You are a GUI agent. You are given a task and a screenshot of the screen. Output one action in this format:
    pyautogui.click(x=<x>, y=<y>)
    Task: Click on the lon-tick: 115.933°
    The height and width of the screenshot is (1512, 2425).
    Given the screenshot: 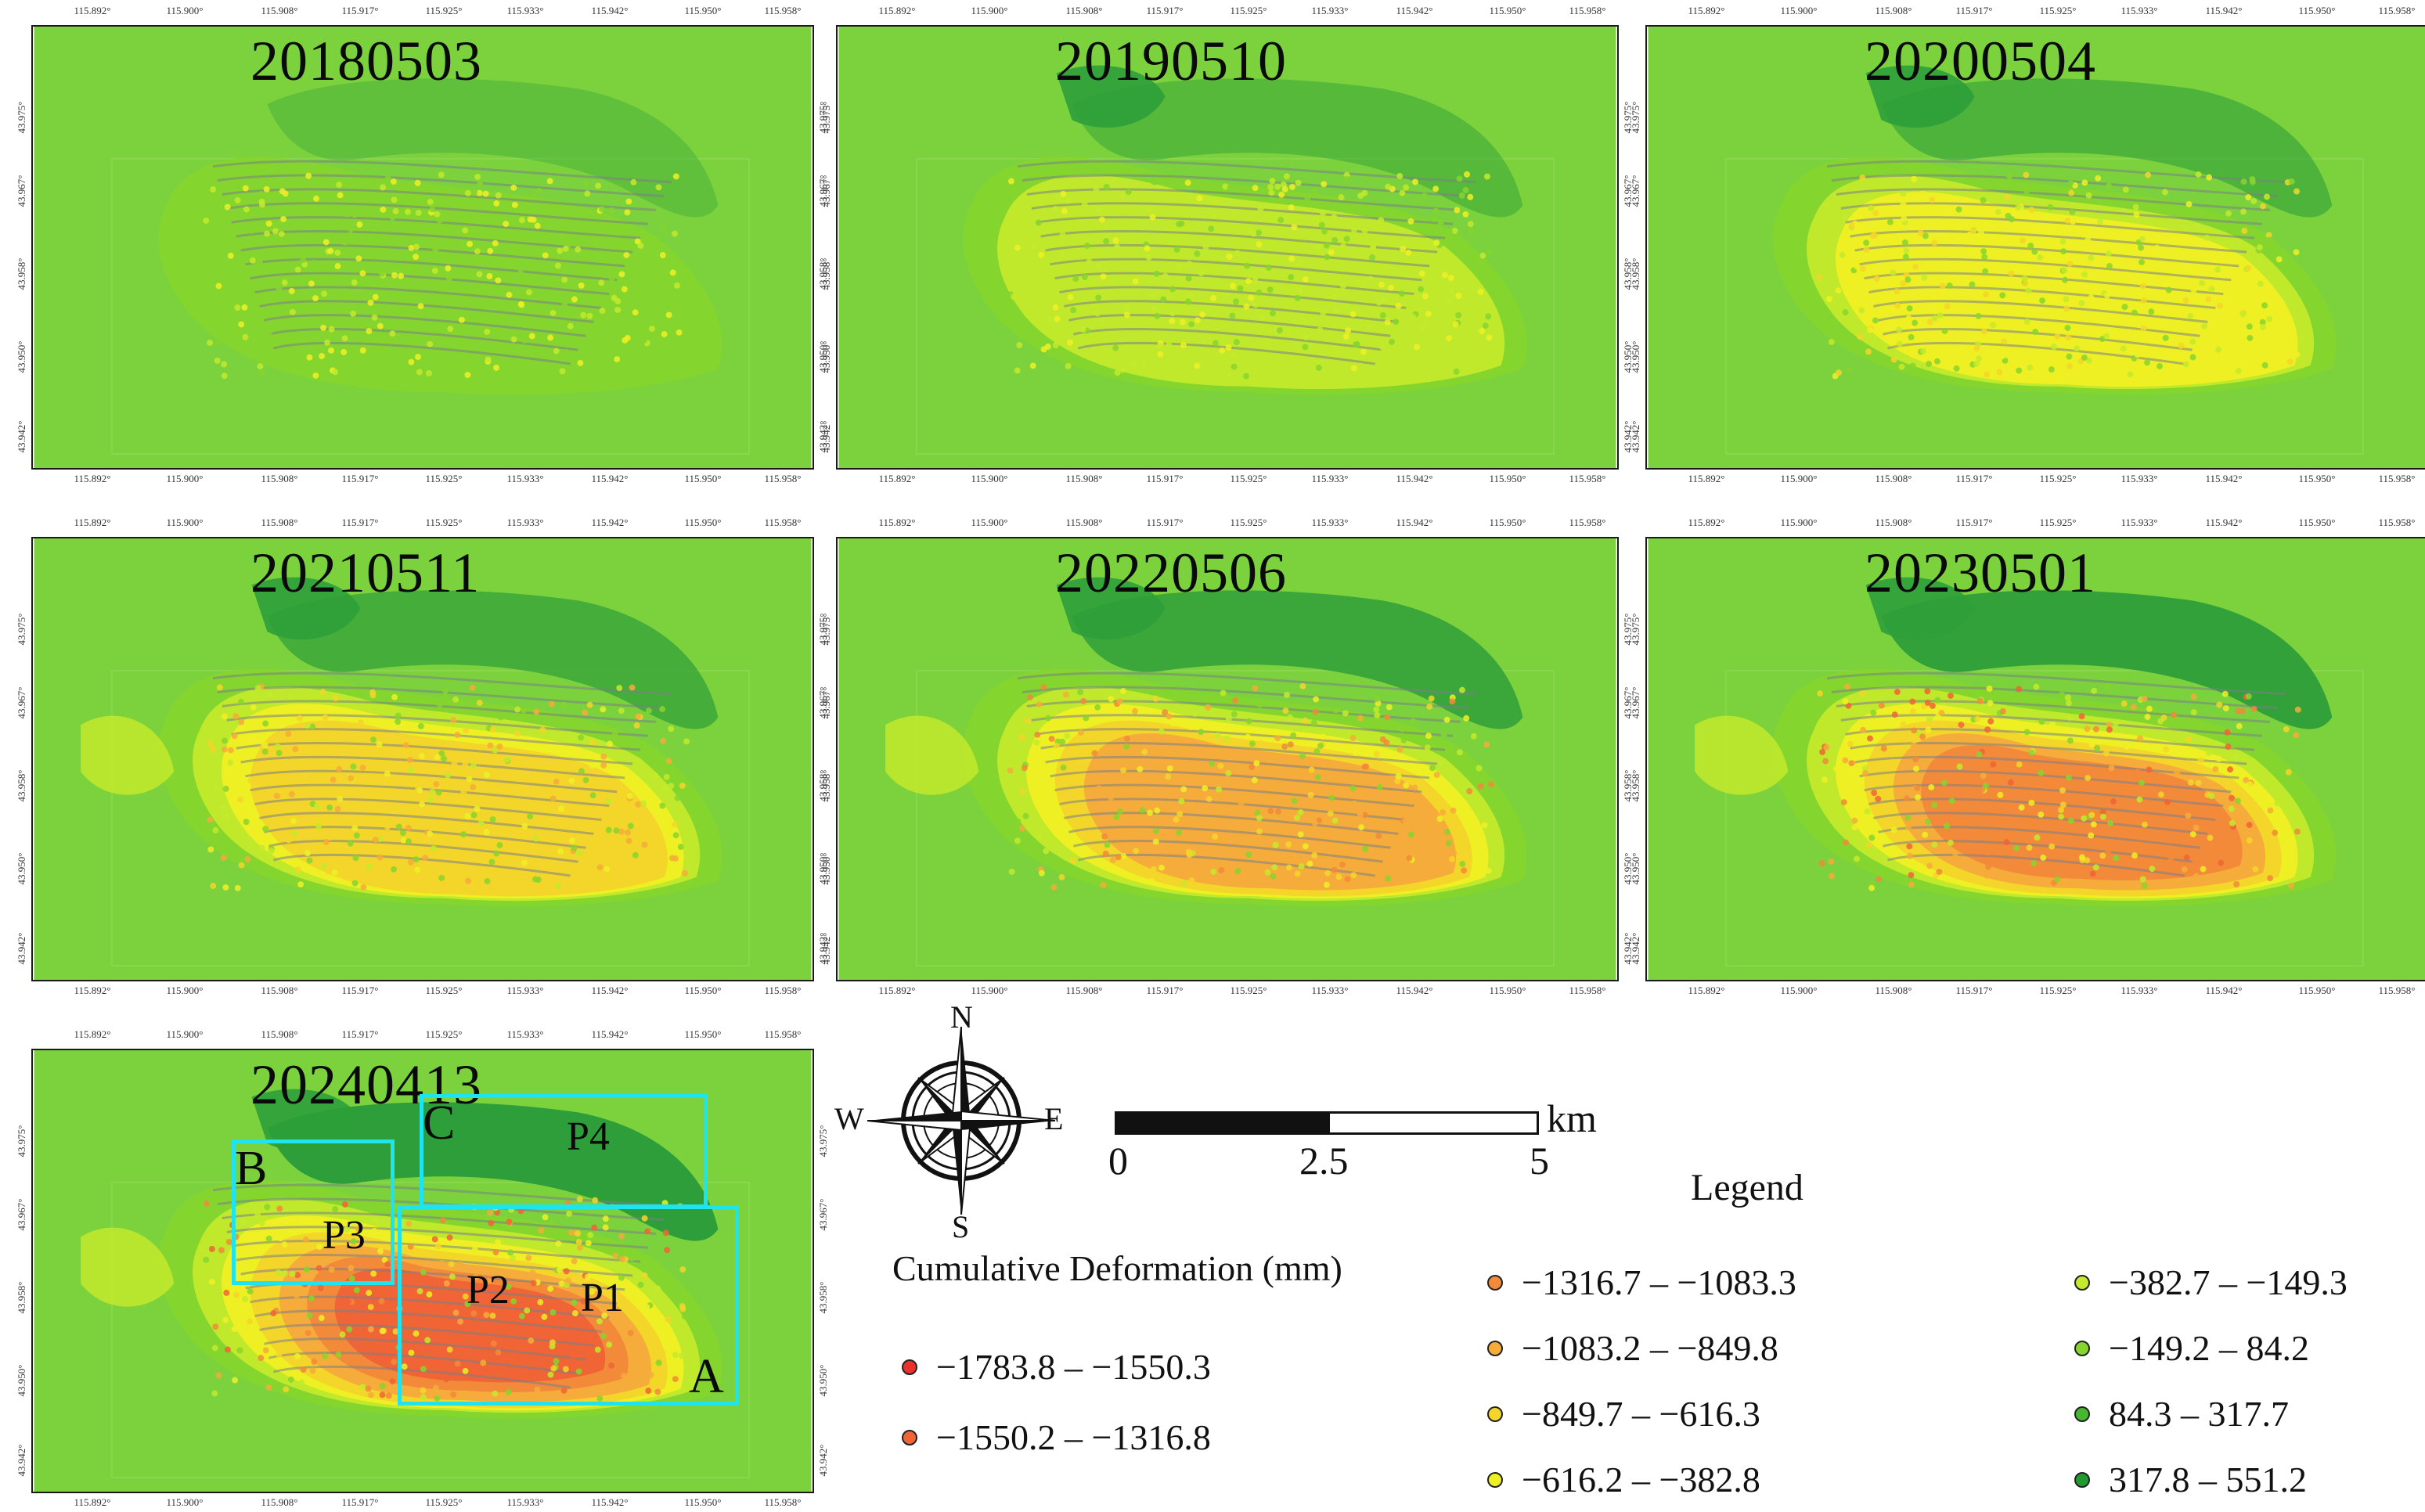 What is the action you would take?
    pyautogui.click(x=525, y=1502)
    